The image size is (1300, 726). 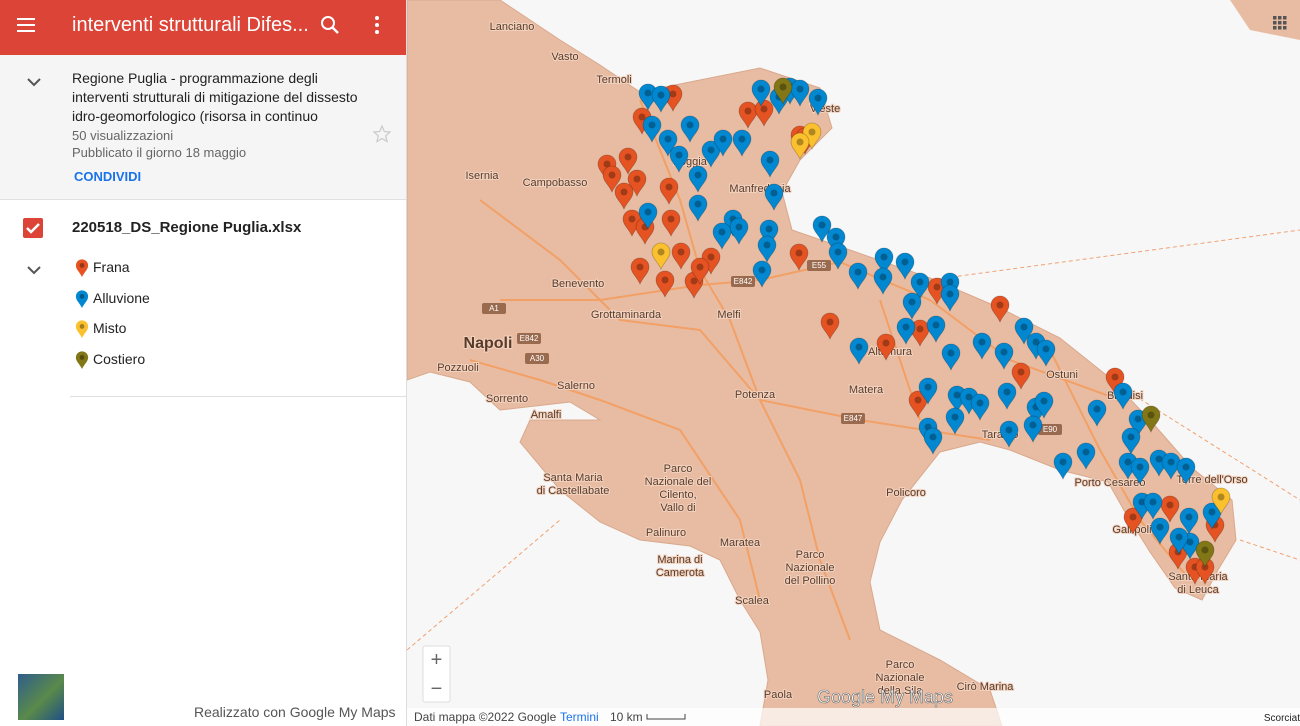 I want to click on apps-icon, so click(x=1280, y=23).